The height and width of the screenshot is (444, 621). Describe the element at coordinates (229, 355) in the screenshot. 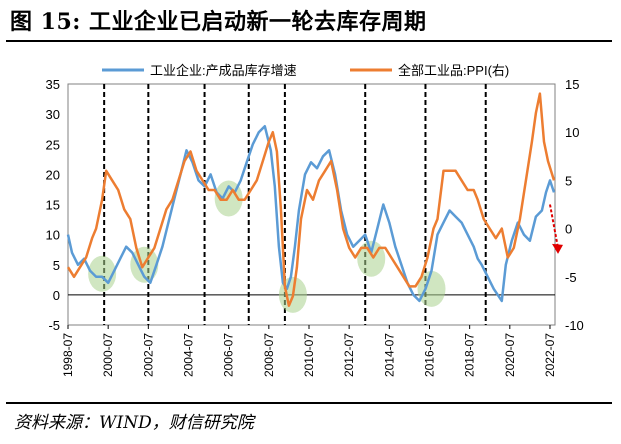

I see `x-tick-4: 2006-07` at that location.